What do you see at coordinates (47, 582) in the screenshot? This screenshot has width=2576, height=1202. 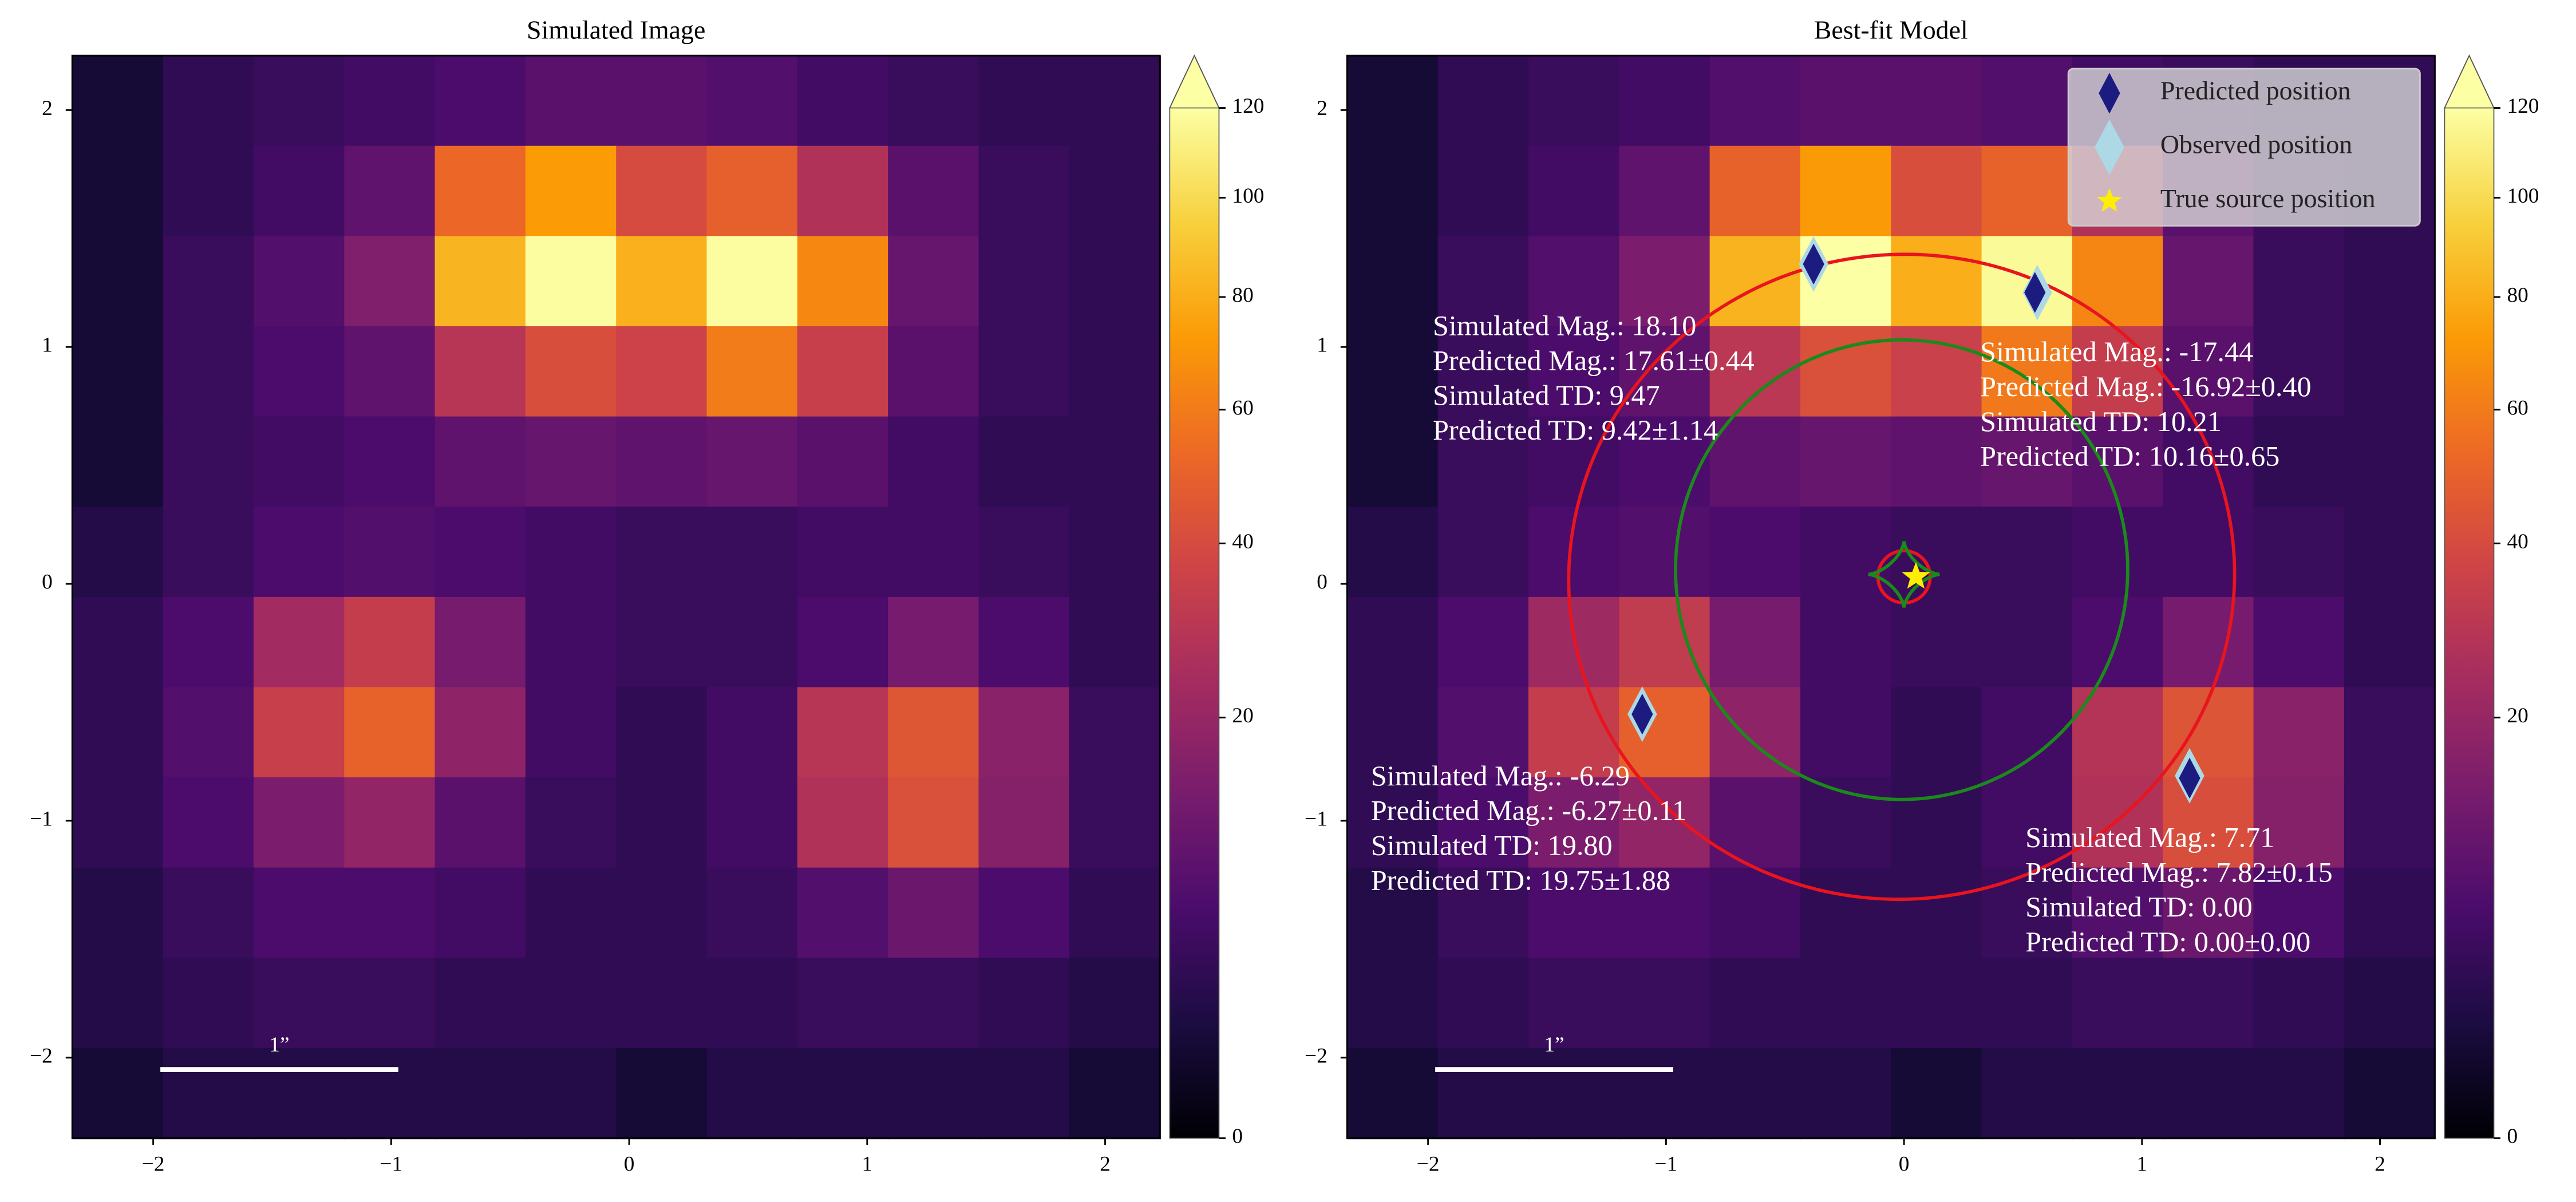 I see `y-tick-label: 0` at bounding box center [47, 582].